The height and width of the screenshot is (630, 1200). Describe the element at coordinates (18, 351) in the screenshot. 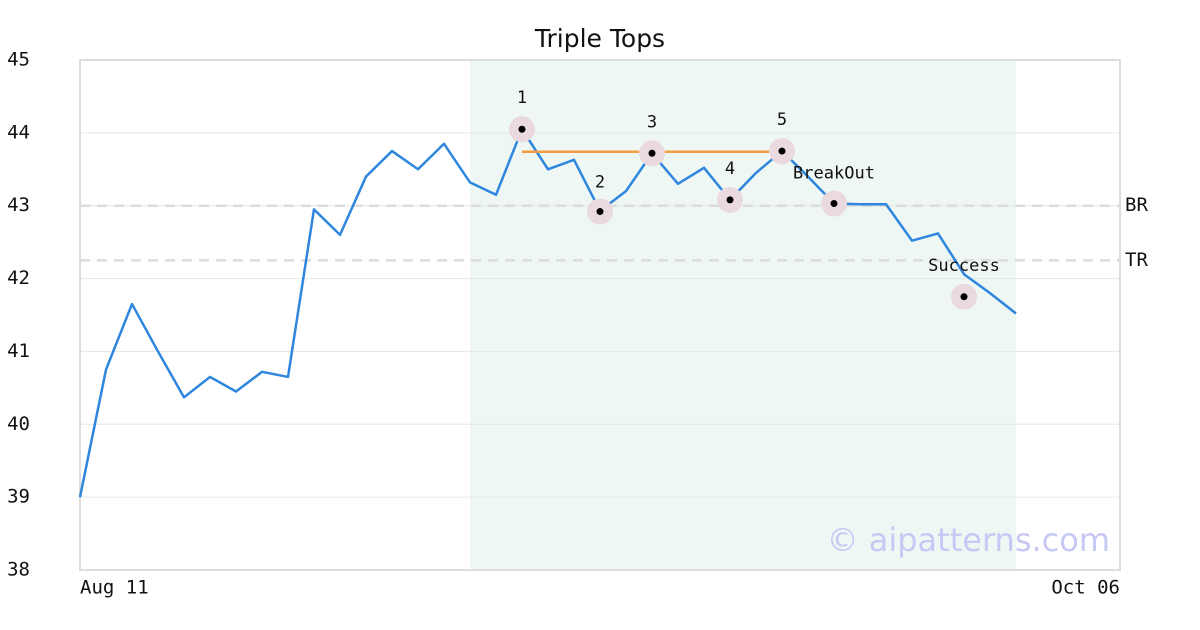

I see `y-tick-label: 41` at that location.